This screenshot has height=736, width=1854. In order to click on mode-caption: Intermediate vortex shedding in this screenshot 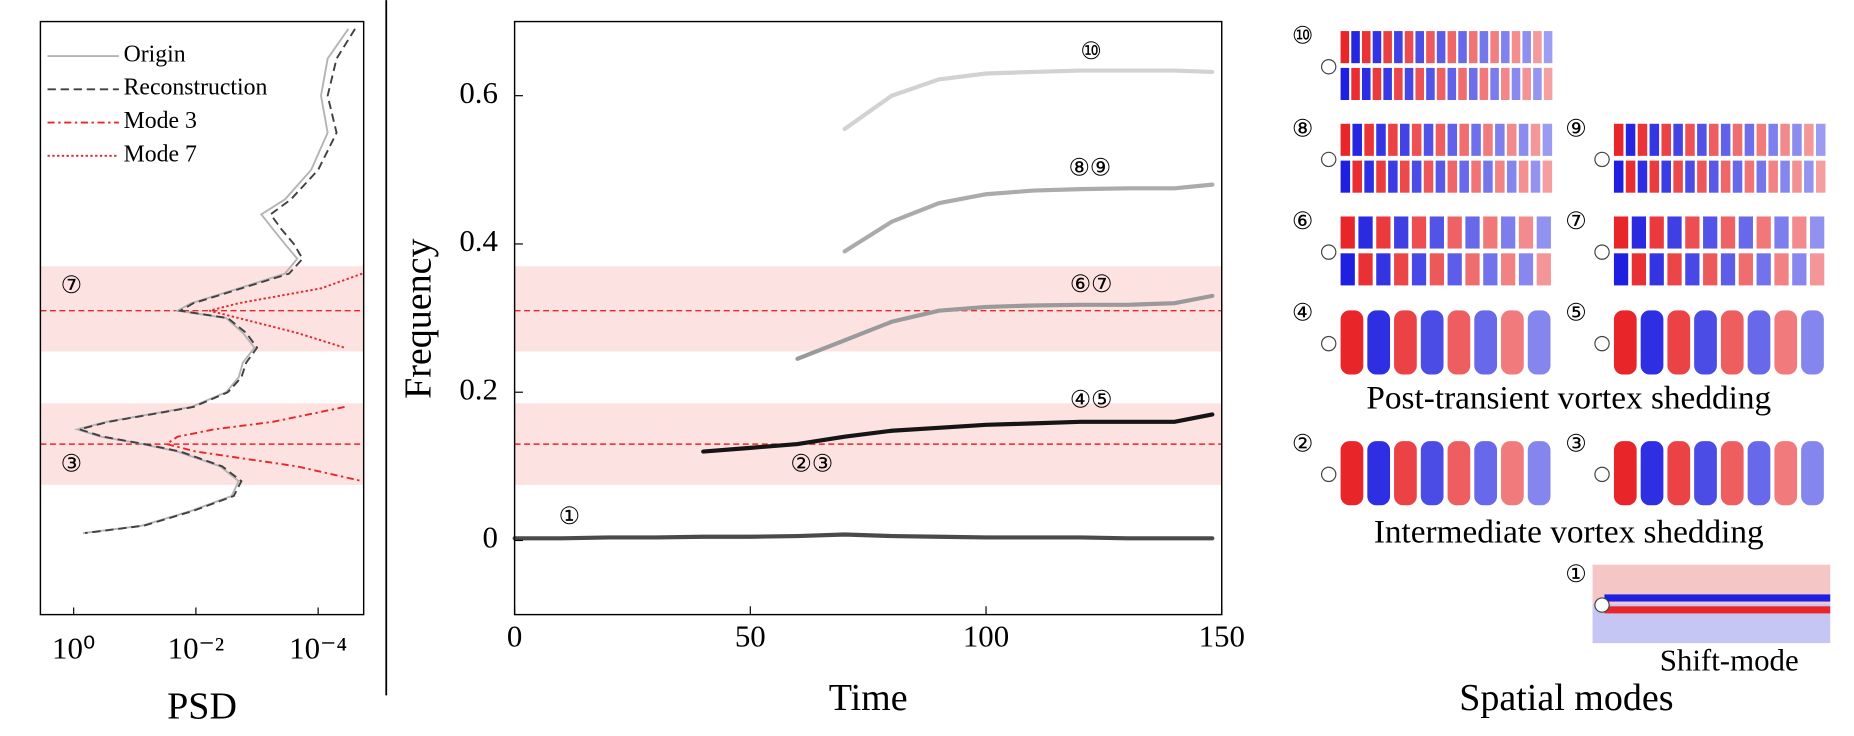, I will do `click(1569, 532)`.